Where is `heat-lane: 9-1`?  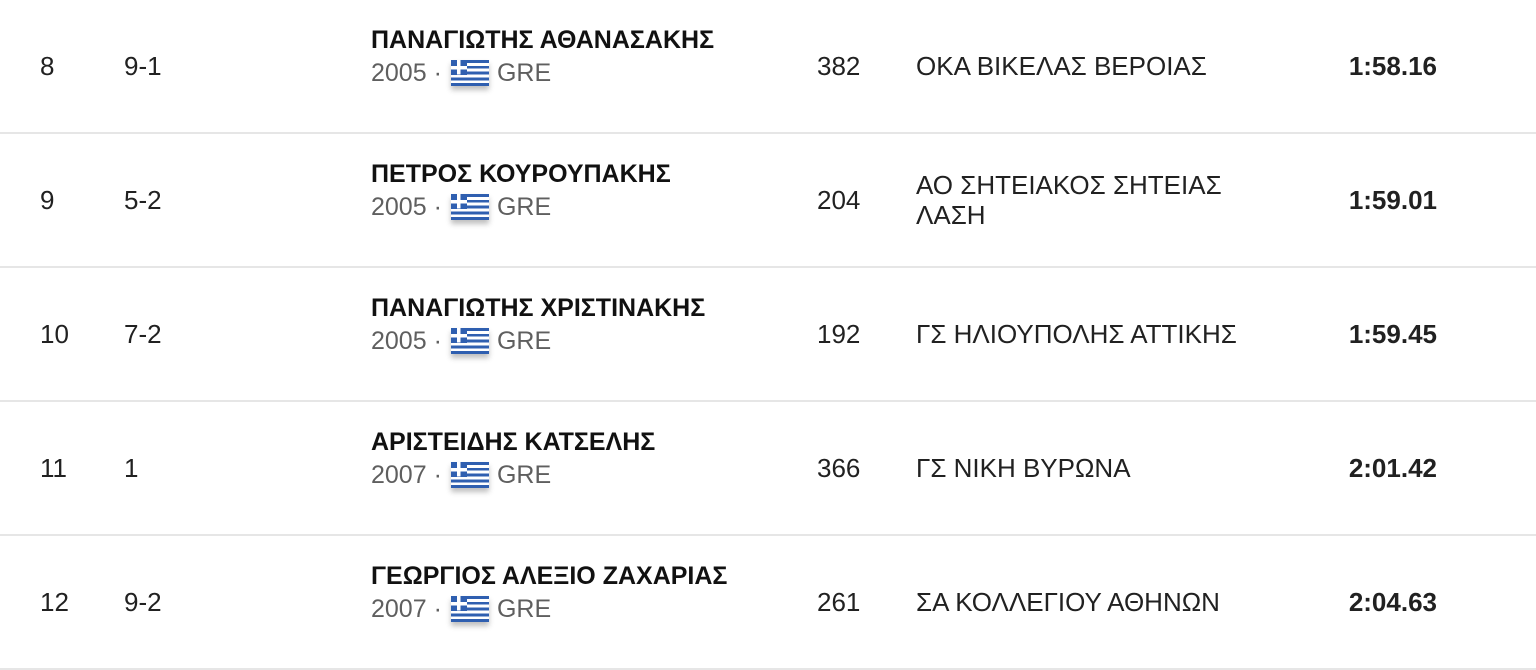 heat-lane: 9-1 is located at coordinates (143, 66).